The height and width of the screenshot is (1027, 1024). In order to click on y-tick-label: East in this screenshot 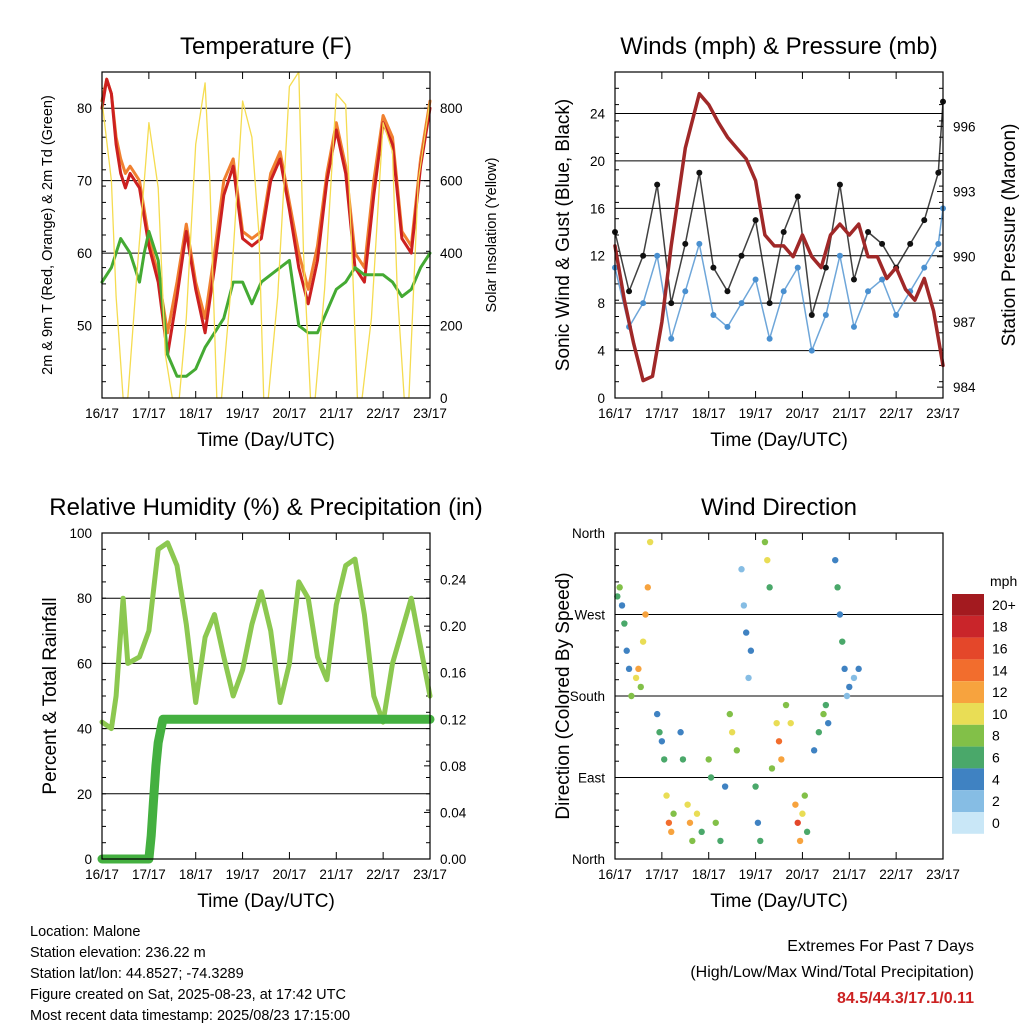, I will do `click(591, 778)`.